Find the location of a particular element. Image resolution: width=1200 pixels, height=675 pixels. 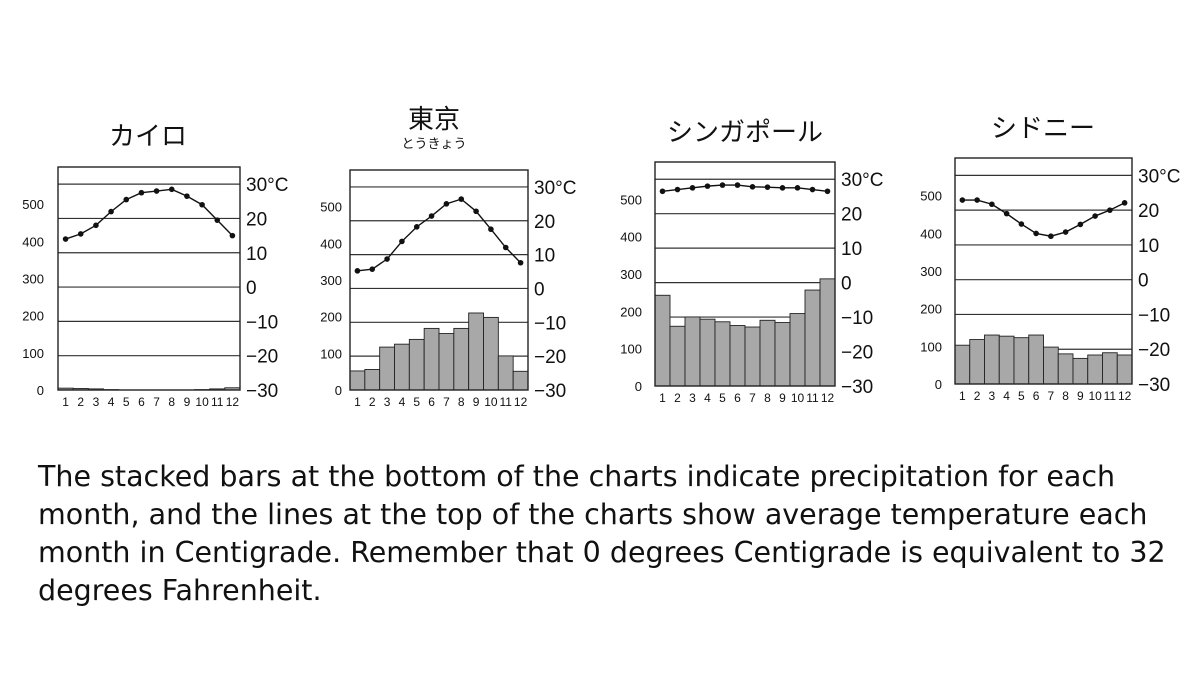

chart-title: カイロ is located at coordinates (148, 137).